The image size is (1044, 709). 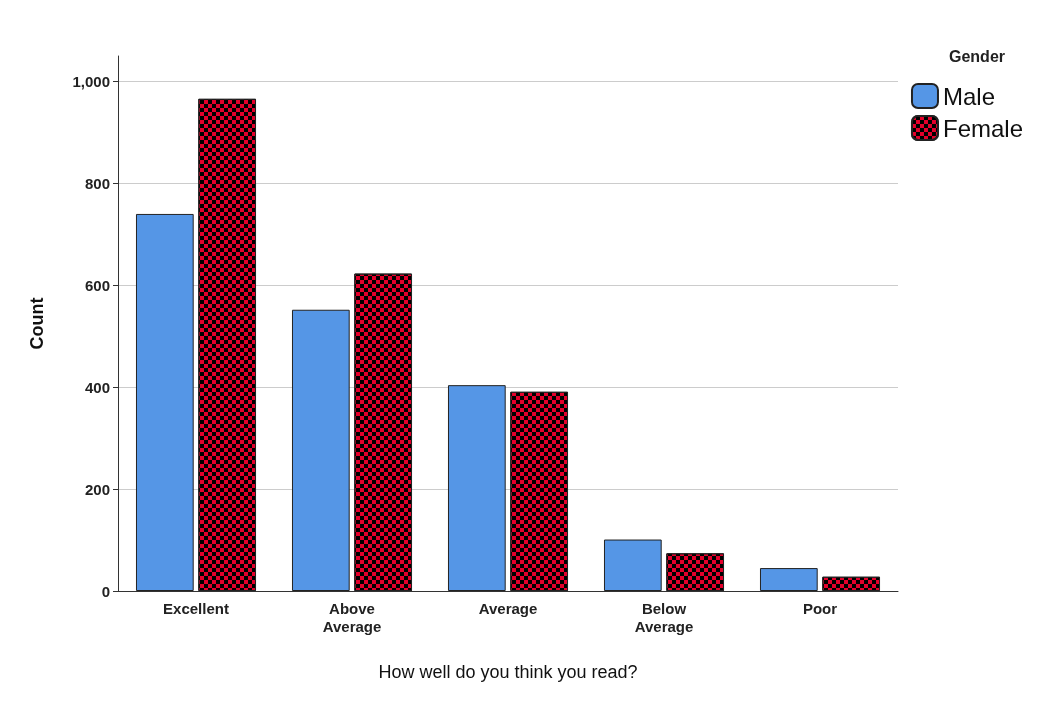 What do you see at coordinates (982, 128) in the screenshot?
I see `legend-label: Female` at bounding box center [982, 128].